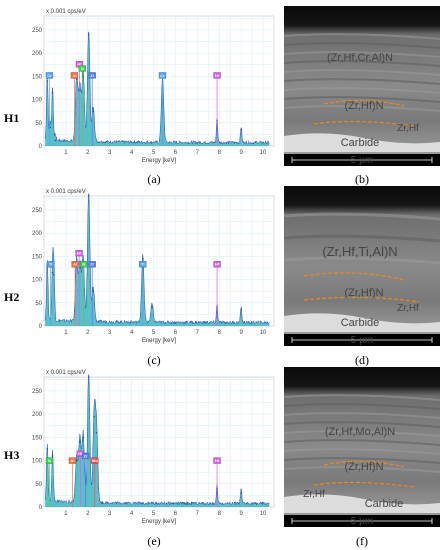 The height and width of the screenshot is (550, 446). What do you see at coordinates (362, 266) in the screenshot?
I see `sem-image-h2: (Zr,Hf,Ti,Al)N (Zr,Hf)N Zr,Hf Carbide 5 μm` at bounding box center [362, 266].